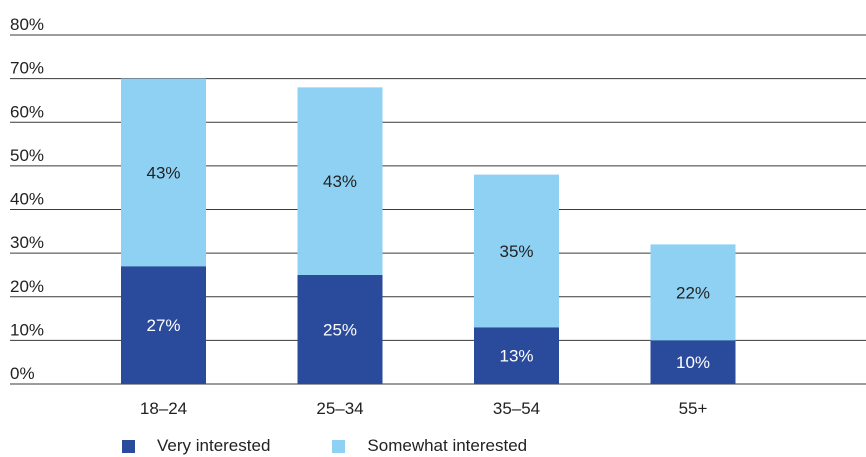 The image size is (866, 457). I want to click on legend-item-somewhat-interested: Somewhat interested, so click(429, 446).